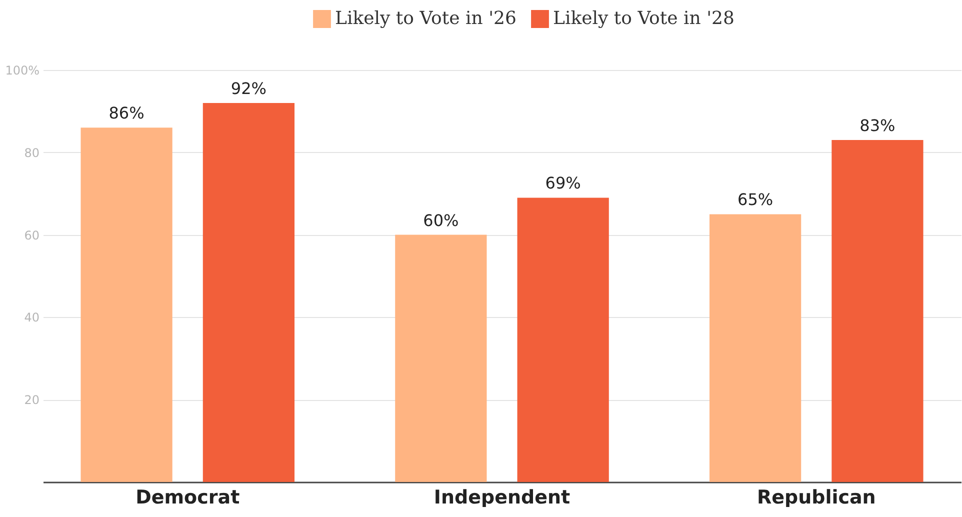 Image resolution: width=962 pixels, height=517 pixels. Describe the element at coordinates (563, 183) in the screenshot. I see `data-label: 69%` at that location.